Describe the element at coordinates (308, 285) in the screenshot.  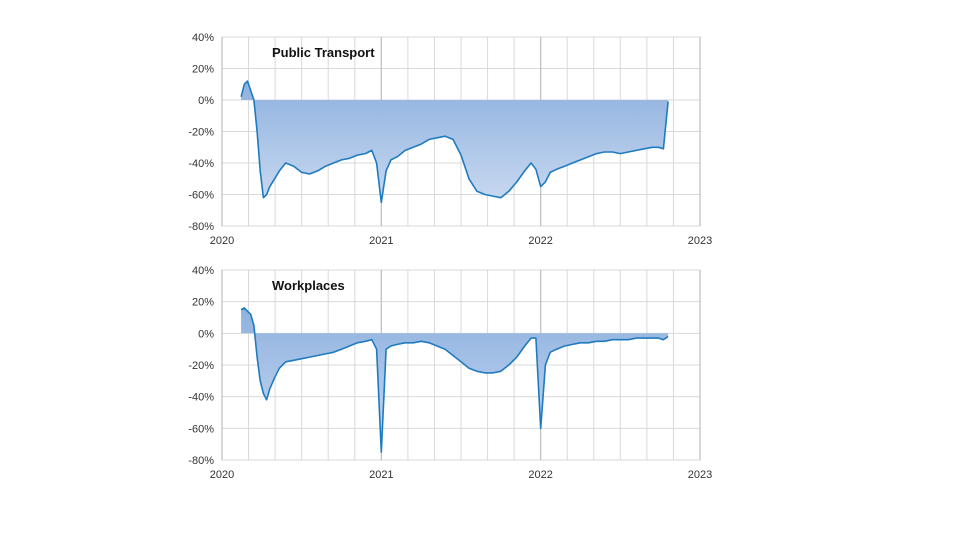
I see `chart-title: Workplaces` at that location.